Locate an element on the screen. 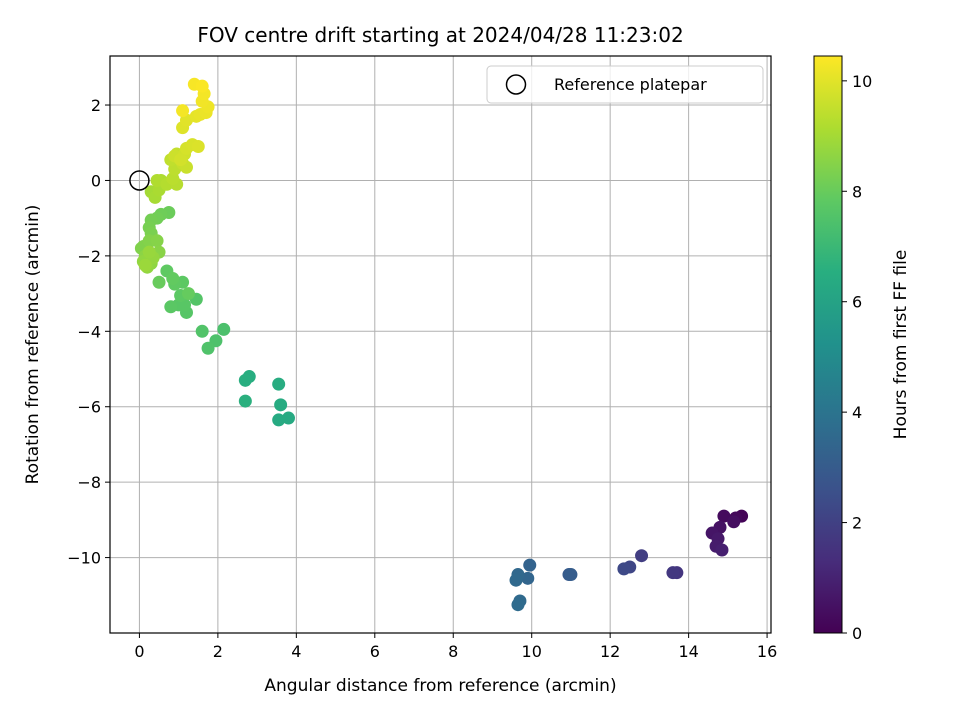 The width and height of the screenshot is (960, 720). legend-reference-marker is located at coordinates (516, 84).